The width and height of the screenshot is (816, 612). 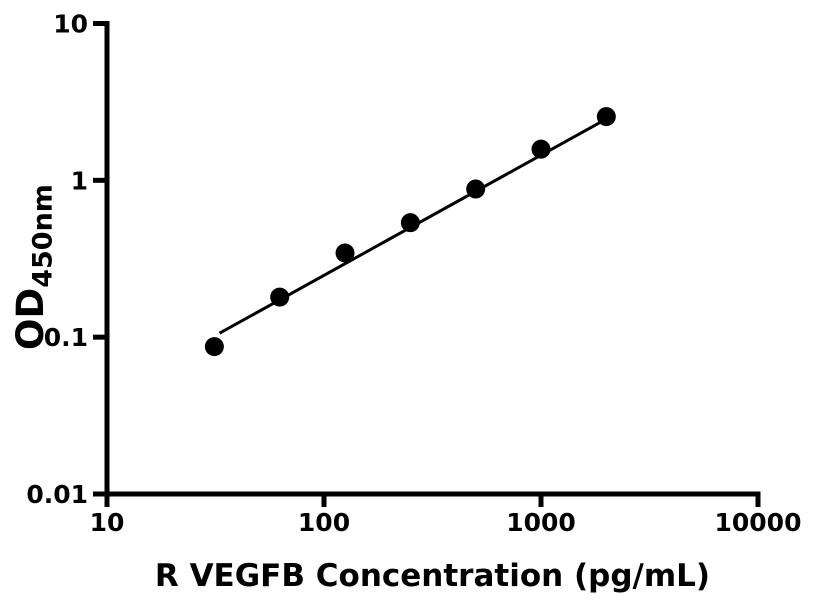 What do you see at coordinates (324, 522) in the screenshot?
I see `x-tick-label: 100` at bounding box center [324, 522].